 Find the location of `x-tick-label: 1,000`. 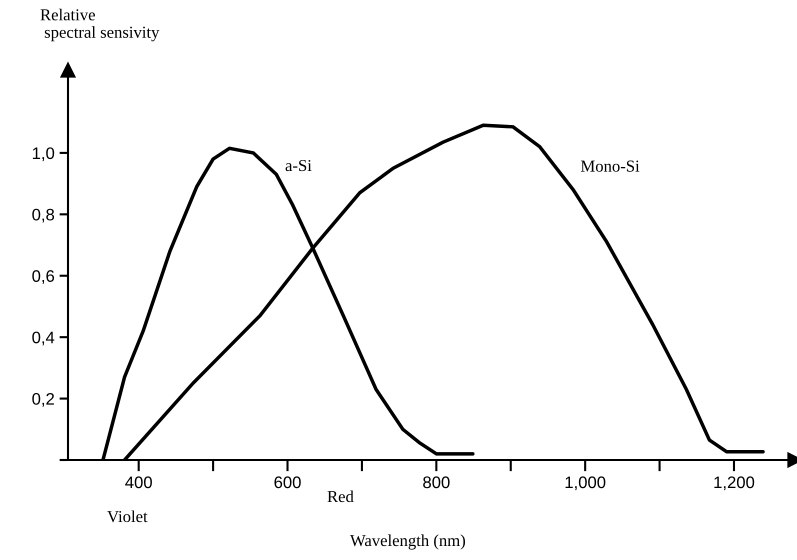

x-tick-label: 1,000 is located at coordinates (586, 483).